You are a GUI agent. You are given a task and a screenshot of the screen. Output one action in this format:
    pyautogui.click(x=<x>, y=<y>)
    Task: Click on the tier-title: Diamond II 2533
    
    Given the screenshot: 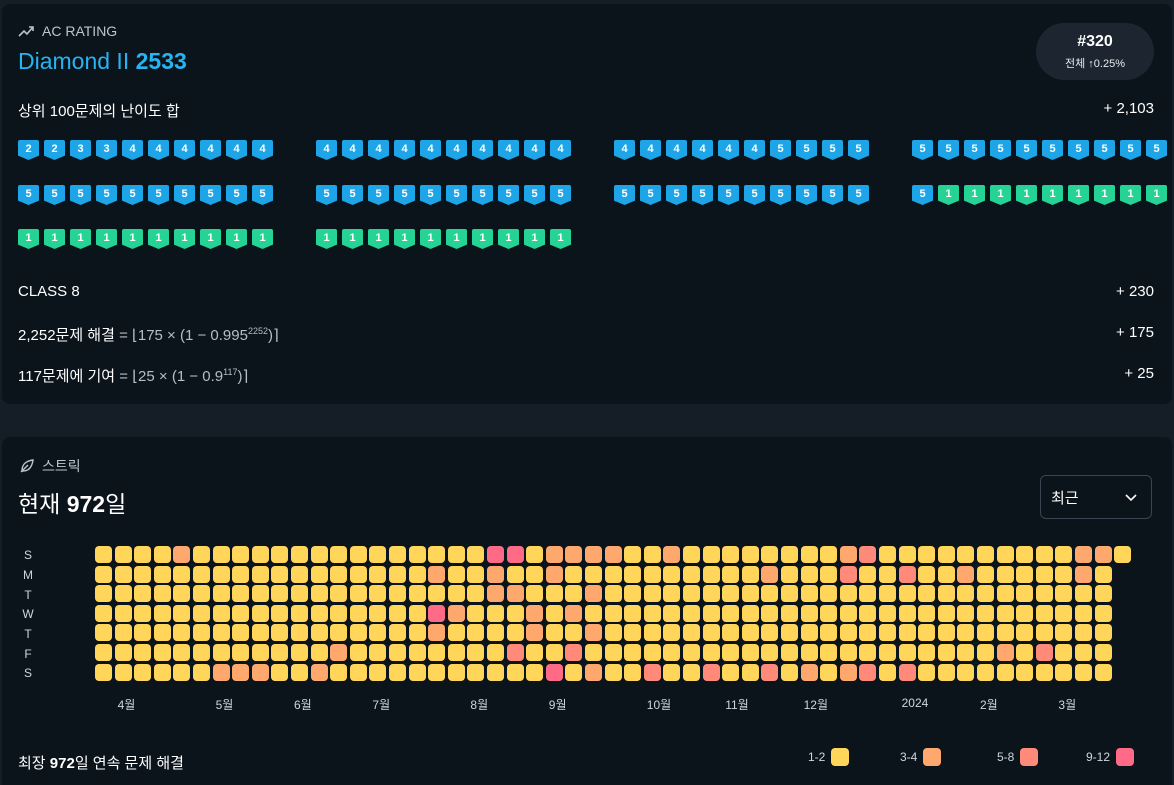 What is the action you would take?
    pyautogui.click(x=102, y=61)
    